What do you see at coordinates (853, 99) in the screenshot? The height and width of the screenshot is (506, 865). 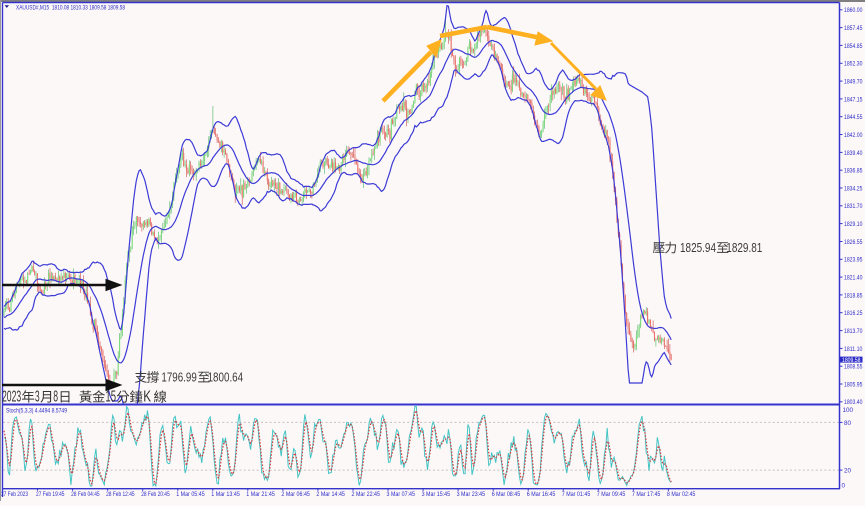 I see `svg-text: 1847.15` at bounding box center [853, 99].